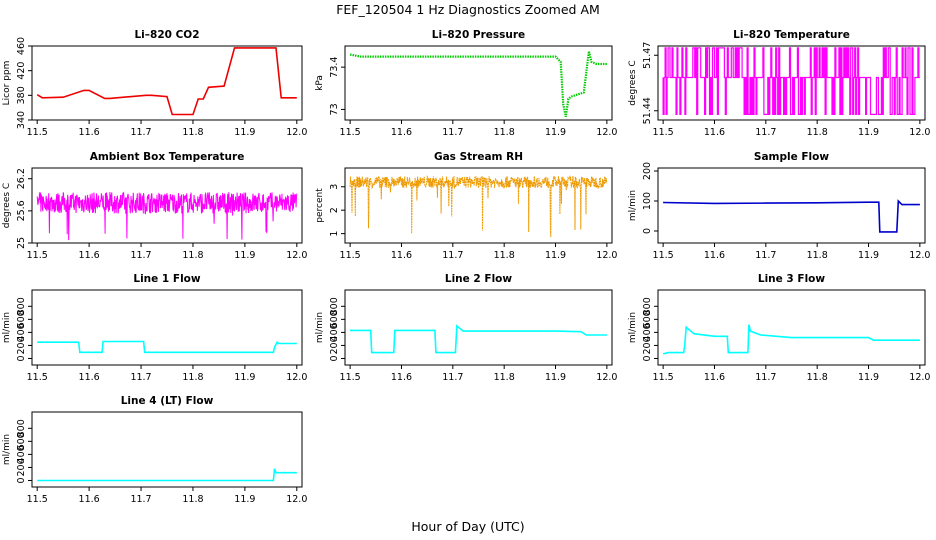 The height and width of the screenshot is (540, 936). I want to click on x-axis-title: Hour of Day (UTC), so click(467, 526).